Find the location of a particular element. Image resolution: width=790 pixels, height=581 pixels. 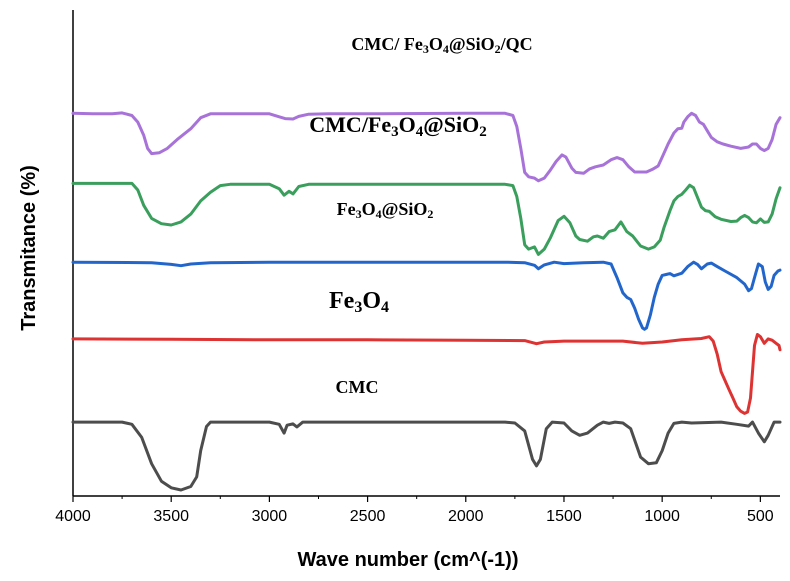

label-text: CMC is located at coordinates (357, 387).